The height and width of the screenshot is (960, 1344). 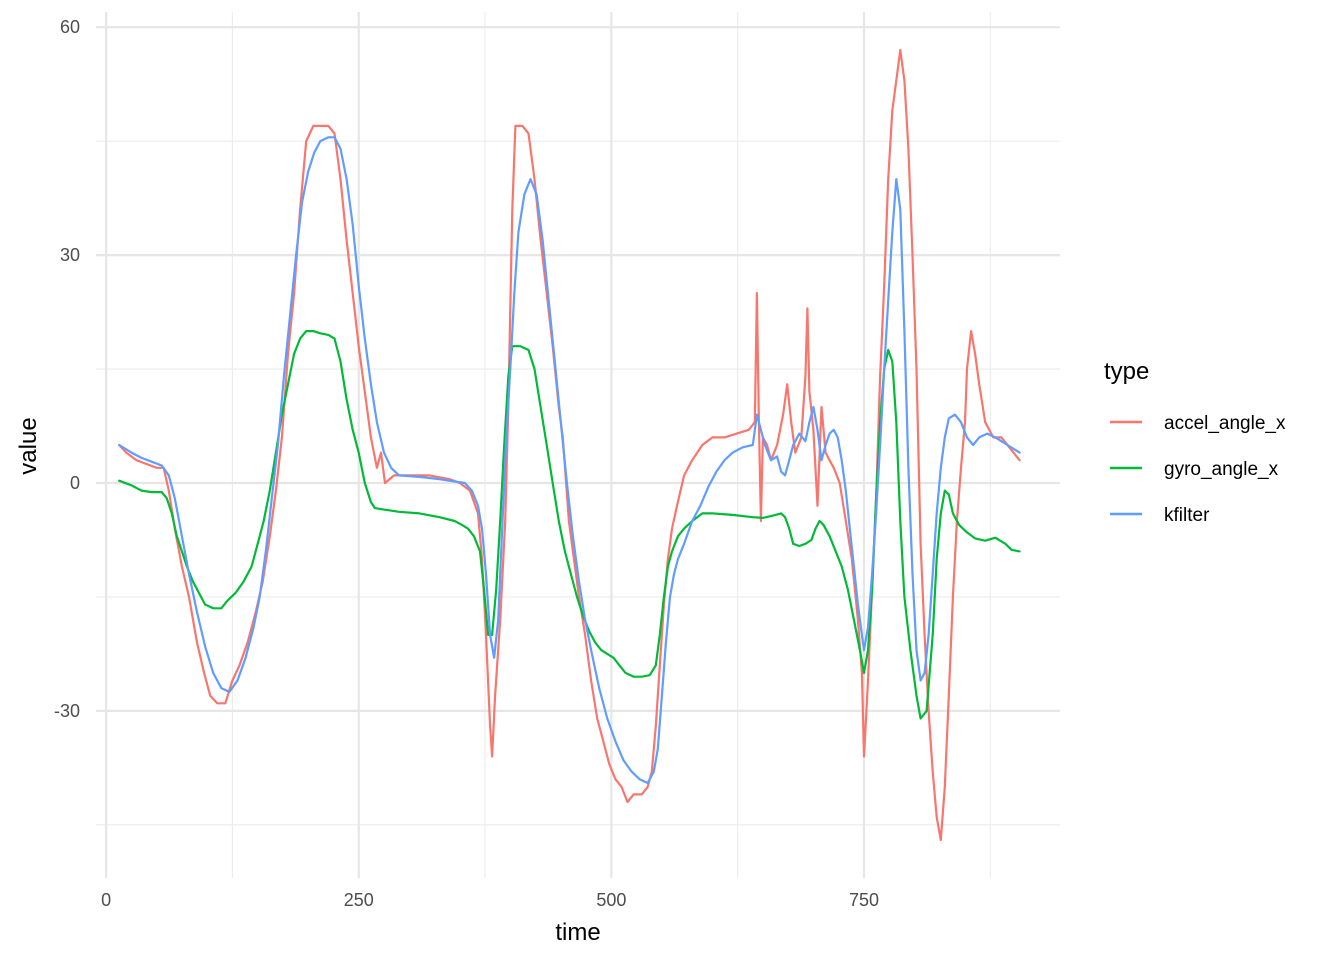 I want to click on x-tick-label: 500, so click(x=611, y=900).